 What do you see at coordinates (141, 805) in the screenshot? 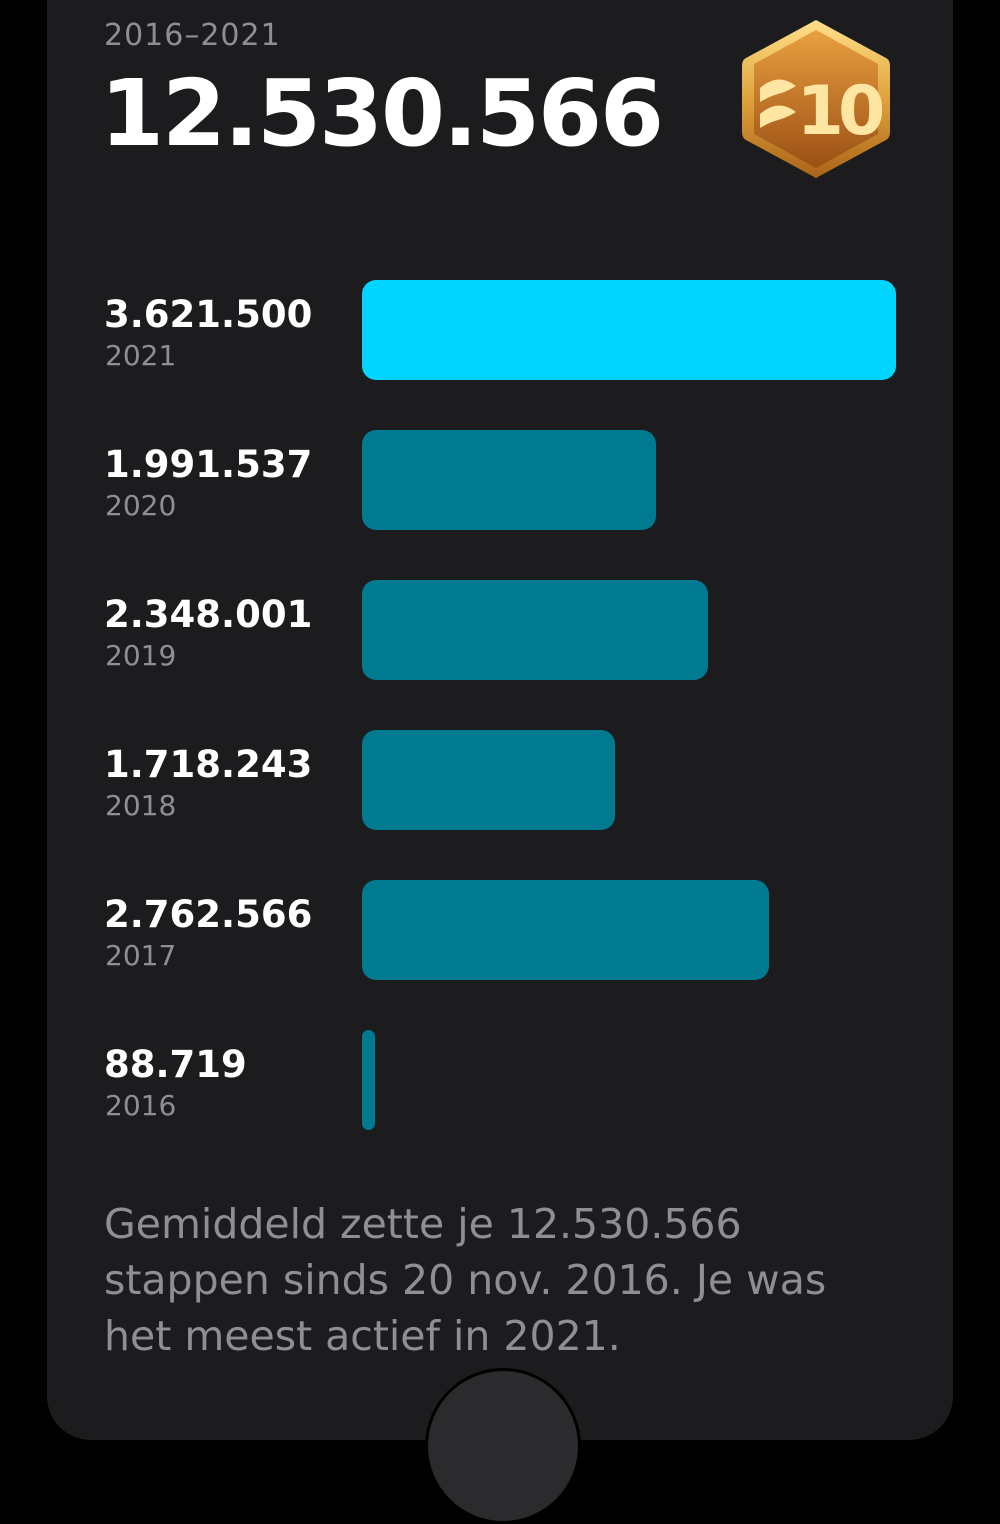
I see `bar-category-label: 2018` at bounding box center [141, 805].